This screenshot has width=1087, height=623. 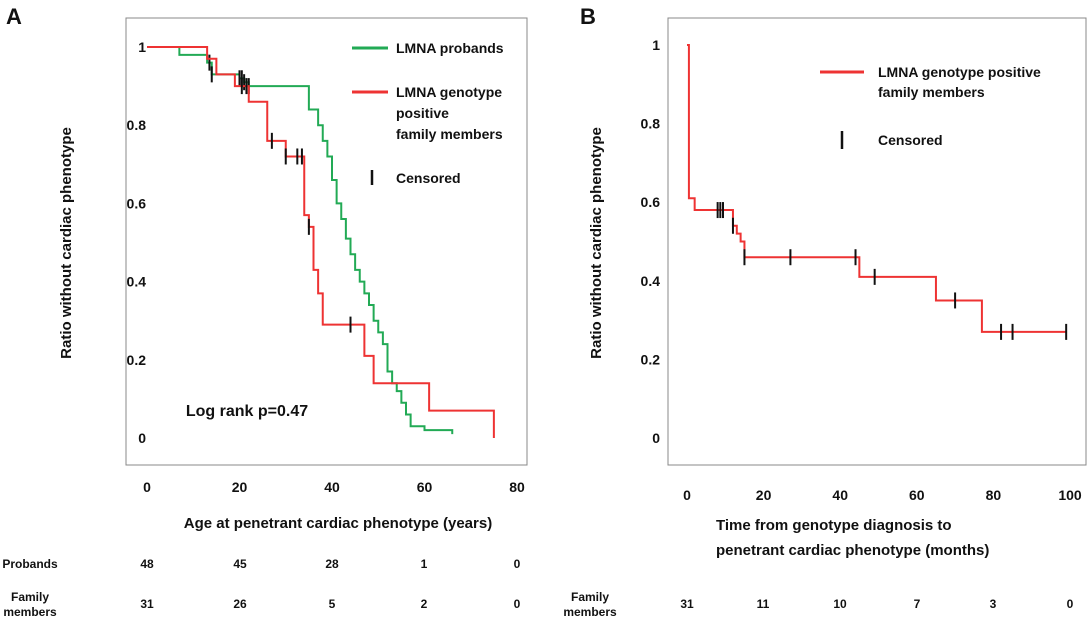 What do you see at coordinates (931, 92) in the screenshot?
I see `legend-label-family-b-2: family members` at bounding box center [931, 92].